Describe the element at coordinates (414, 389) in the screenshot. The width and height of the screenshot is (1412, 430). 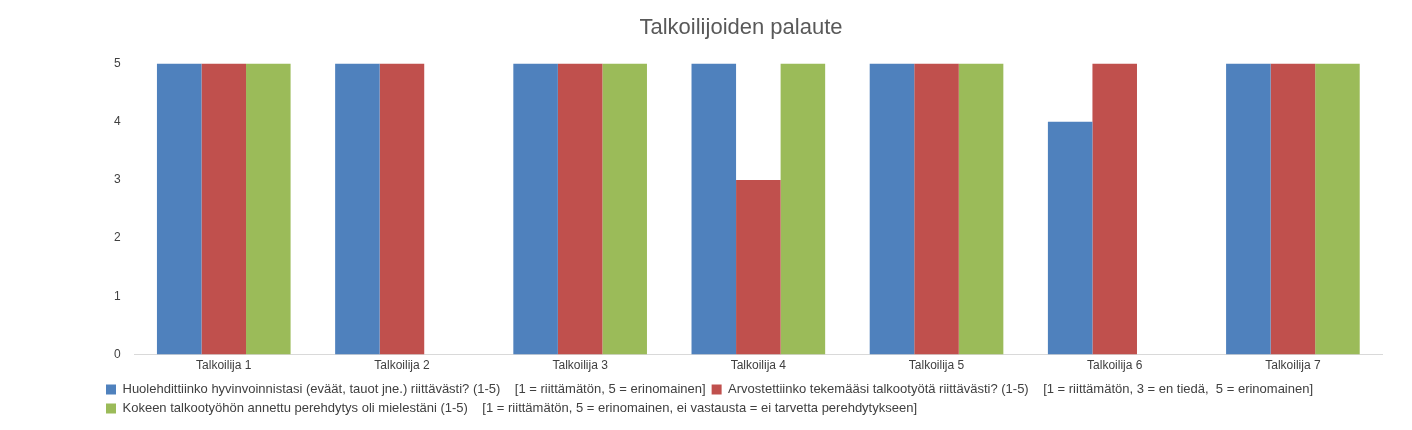
I see `legend-label: Huolehdittiinko hyvinvoinnistasi (eväät, tauot jne.) riittävästi? (1-5) [1 = riittämätön, 5 = erinomainen]` at that location.